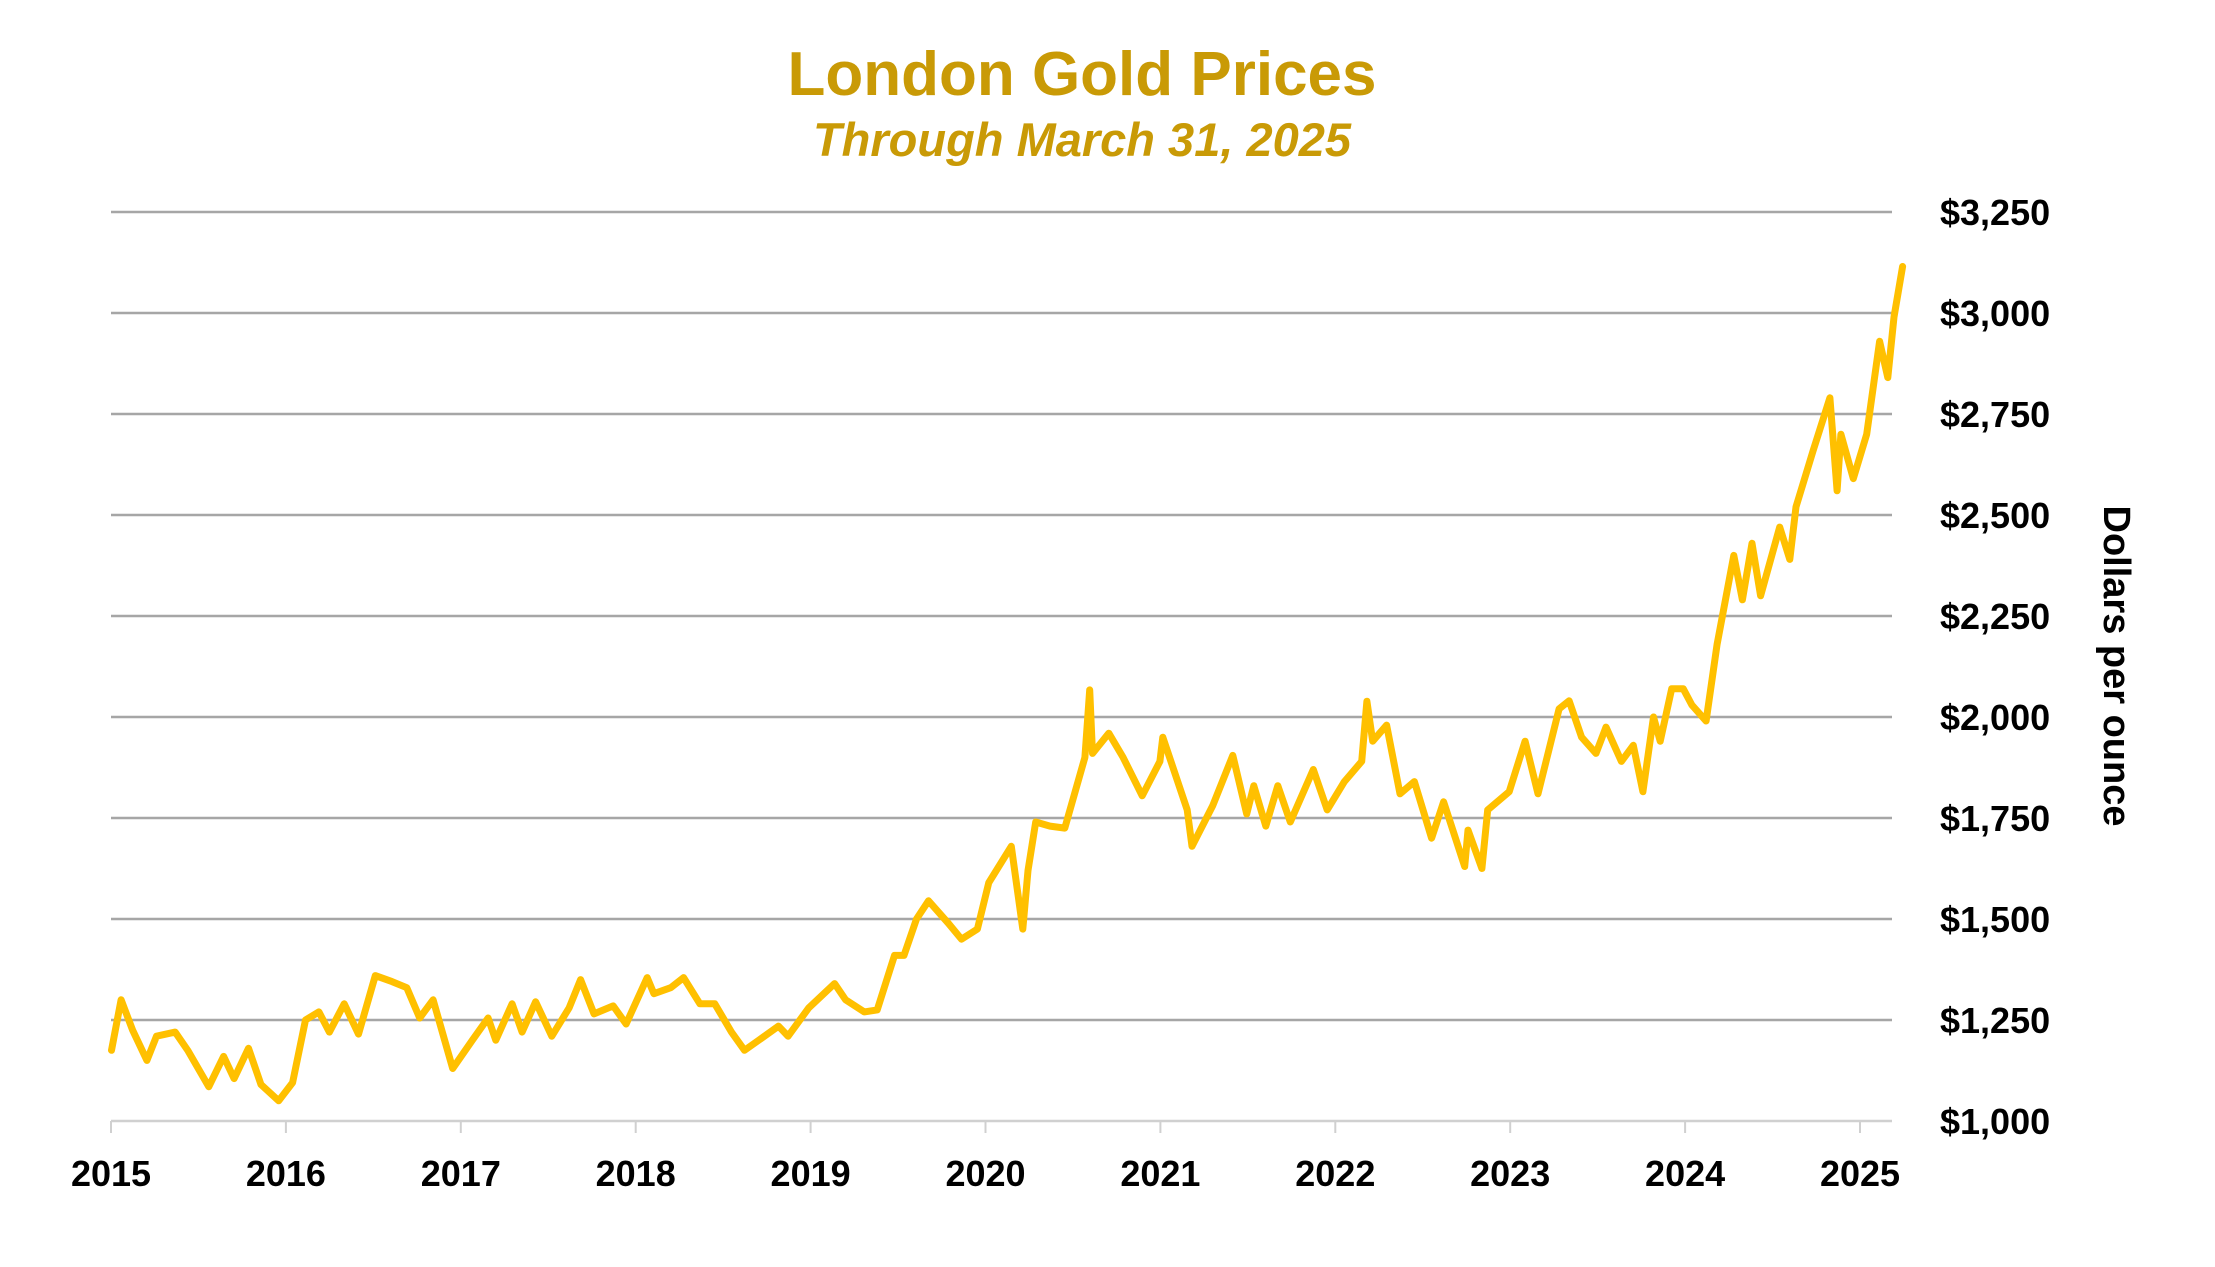 Image resolution: width=2215 pixels, height=1267 pixels. What do you see at coordinates (1995, 1121) in the screenshot?
I see `y-tick-label: $1,000` at bounding box center [1995, 1121].